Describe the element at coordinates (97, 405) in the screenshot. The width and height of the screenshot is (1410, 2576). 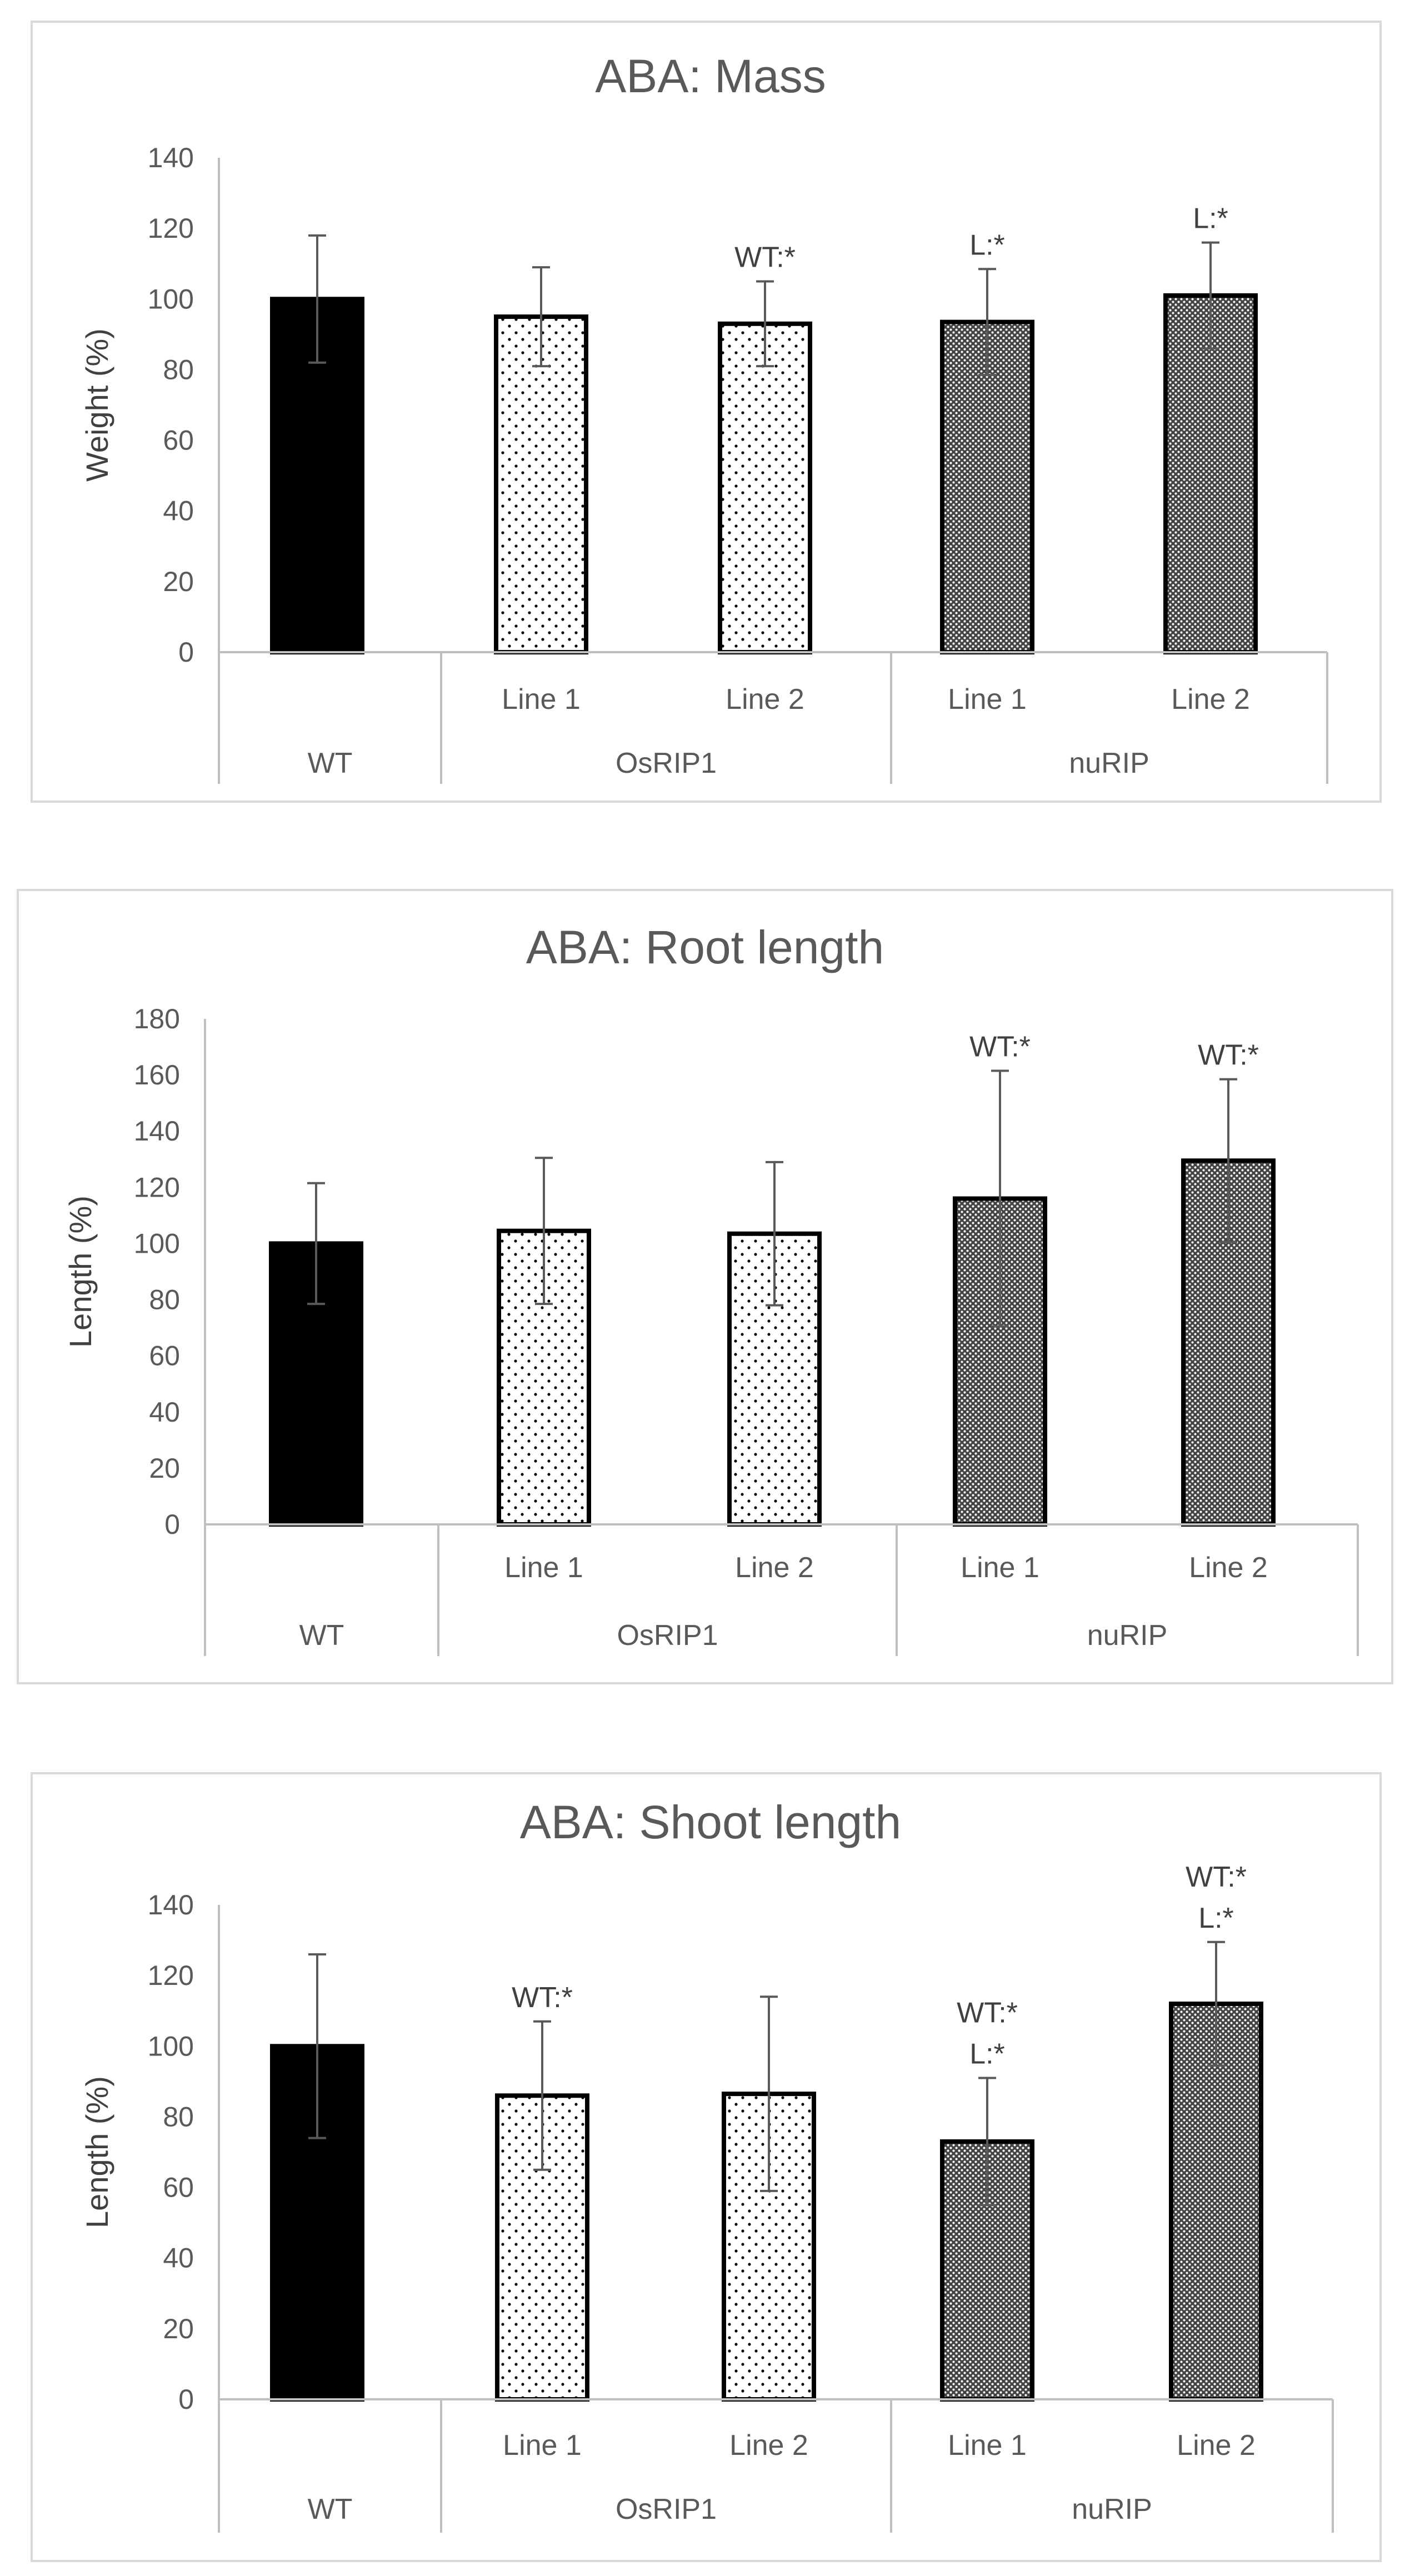
I see `y-axis-label: Weight (%)` at that location.